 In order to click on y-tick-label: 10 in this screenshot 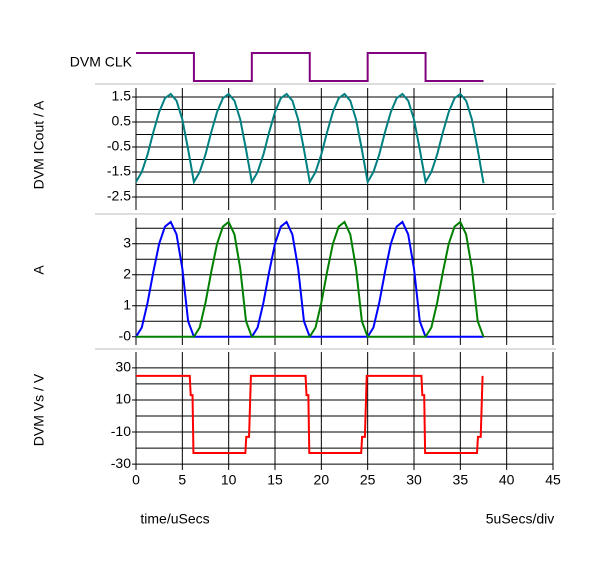, I will do `click(123, 399)`.